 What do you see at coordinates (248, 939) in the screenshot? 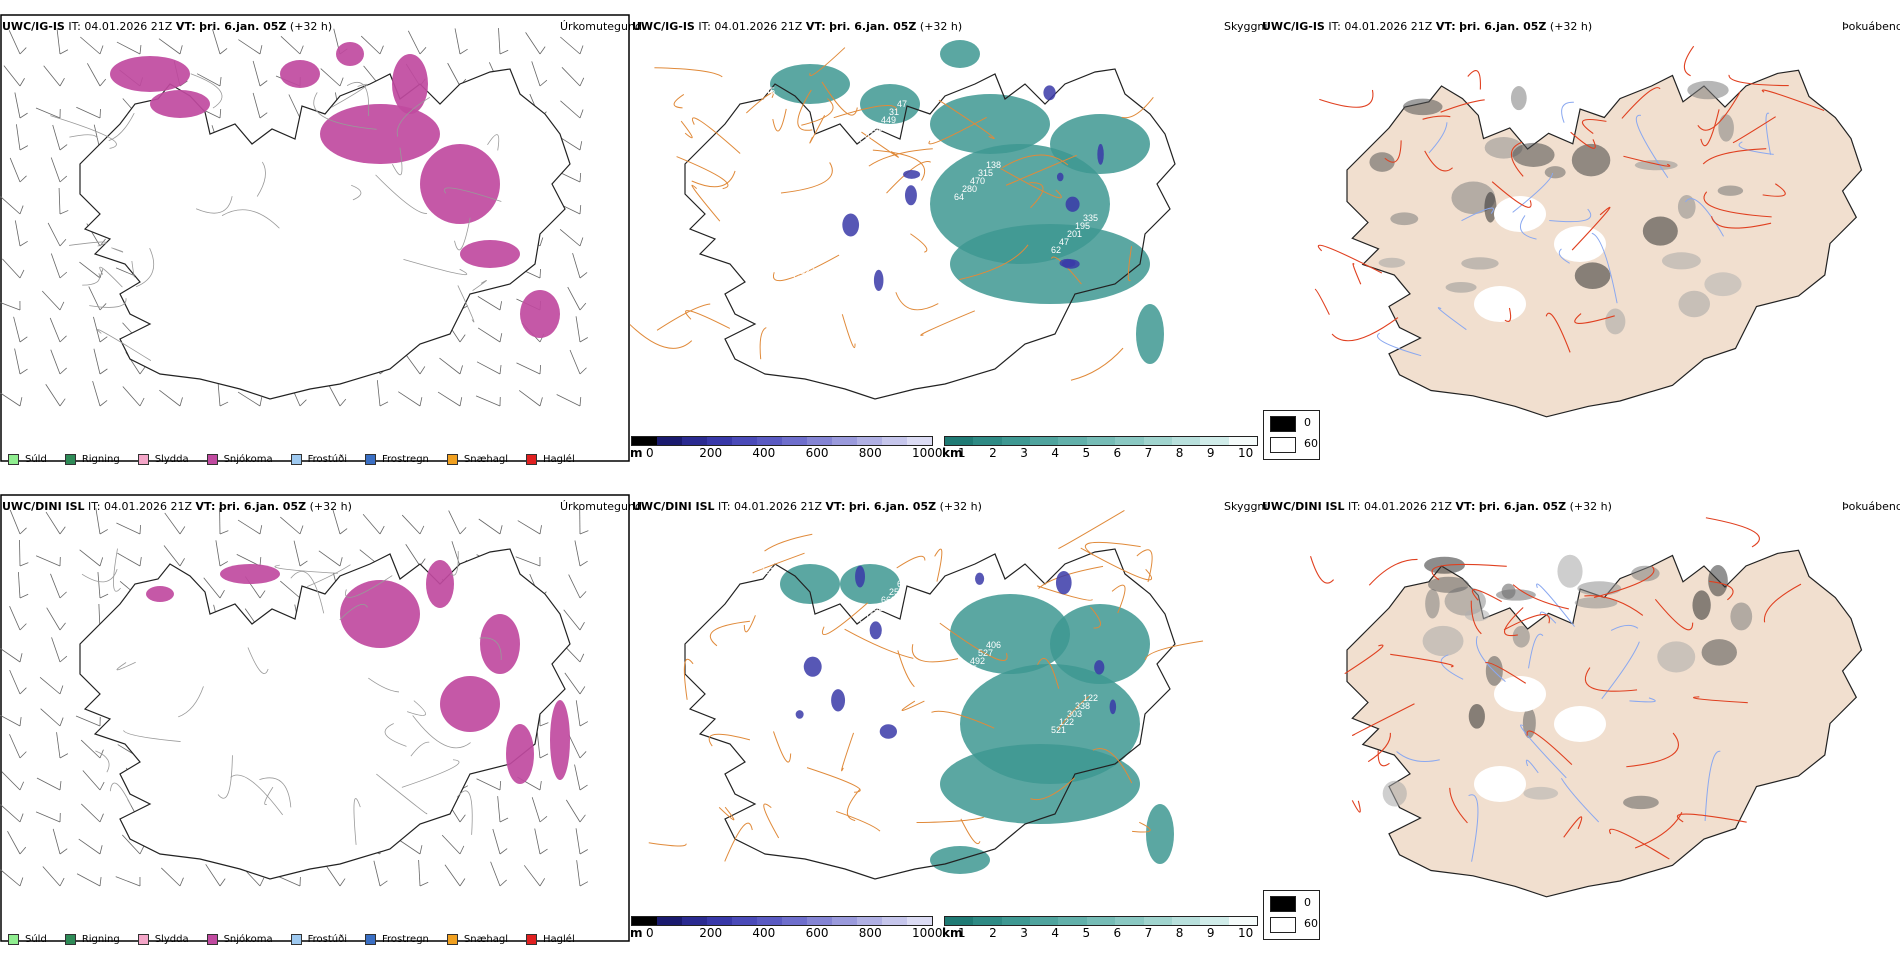
I see `legend-label: Snjókoma` at bounding box center [248, 939].